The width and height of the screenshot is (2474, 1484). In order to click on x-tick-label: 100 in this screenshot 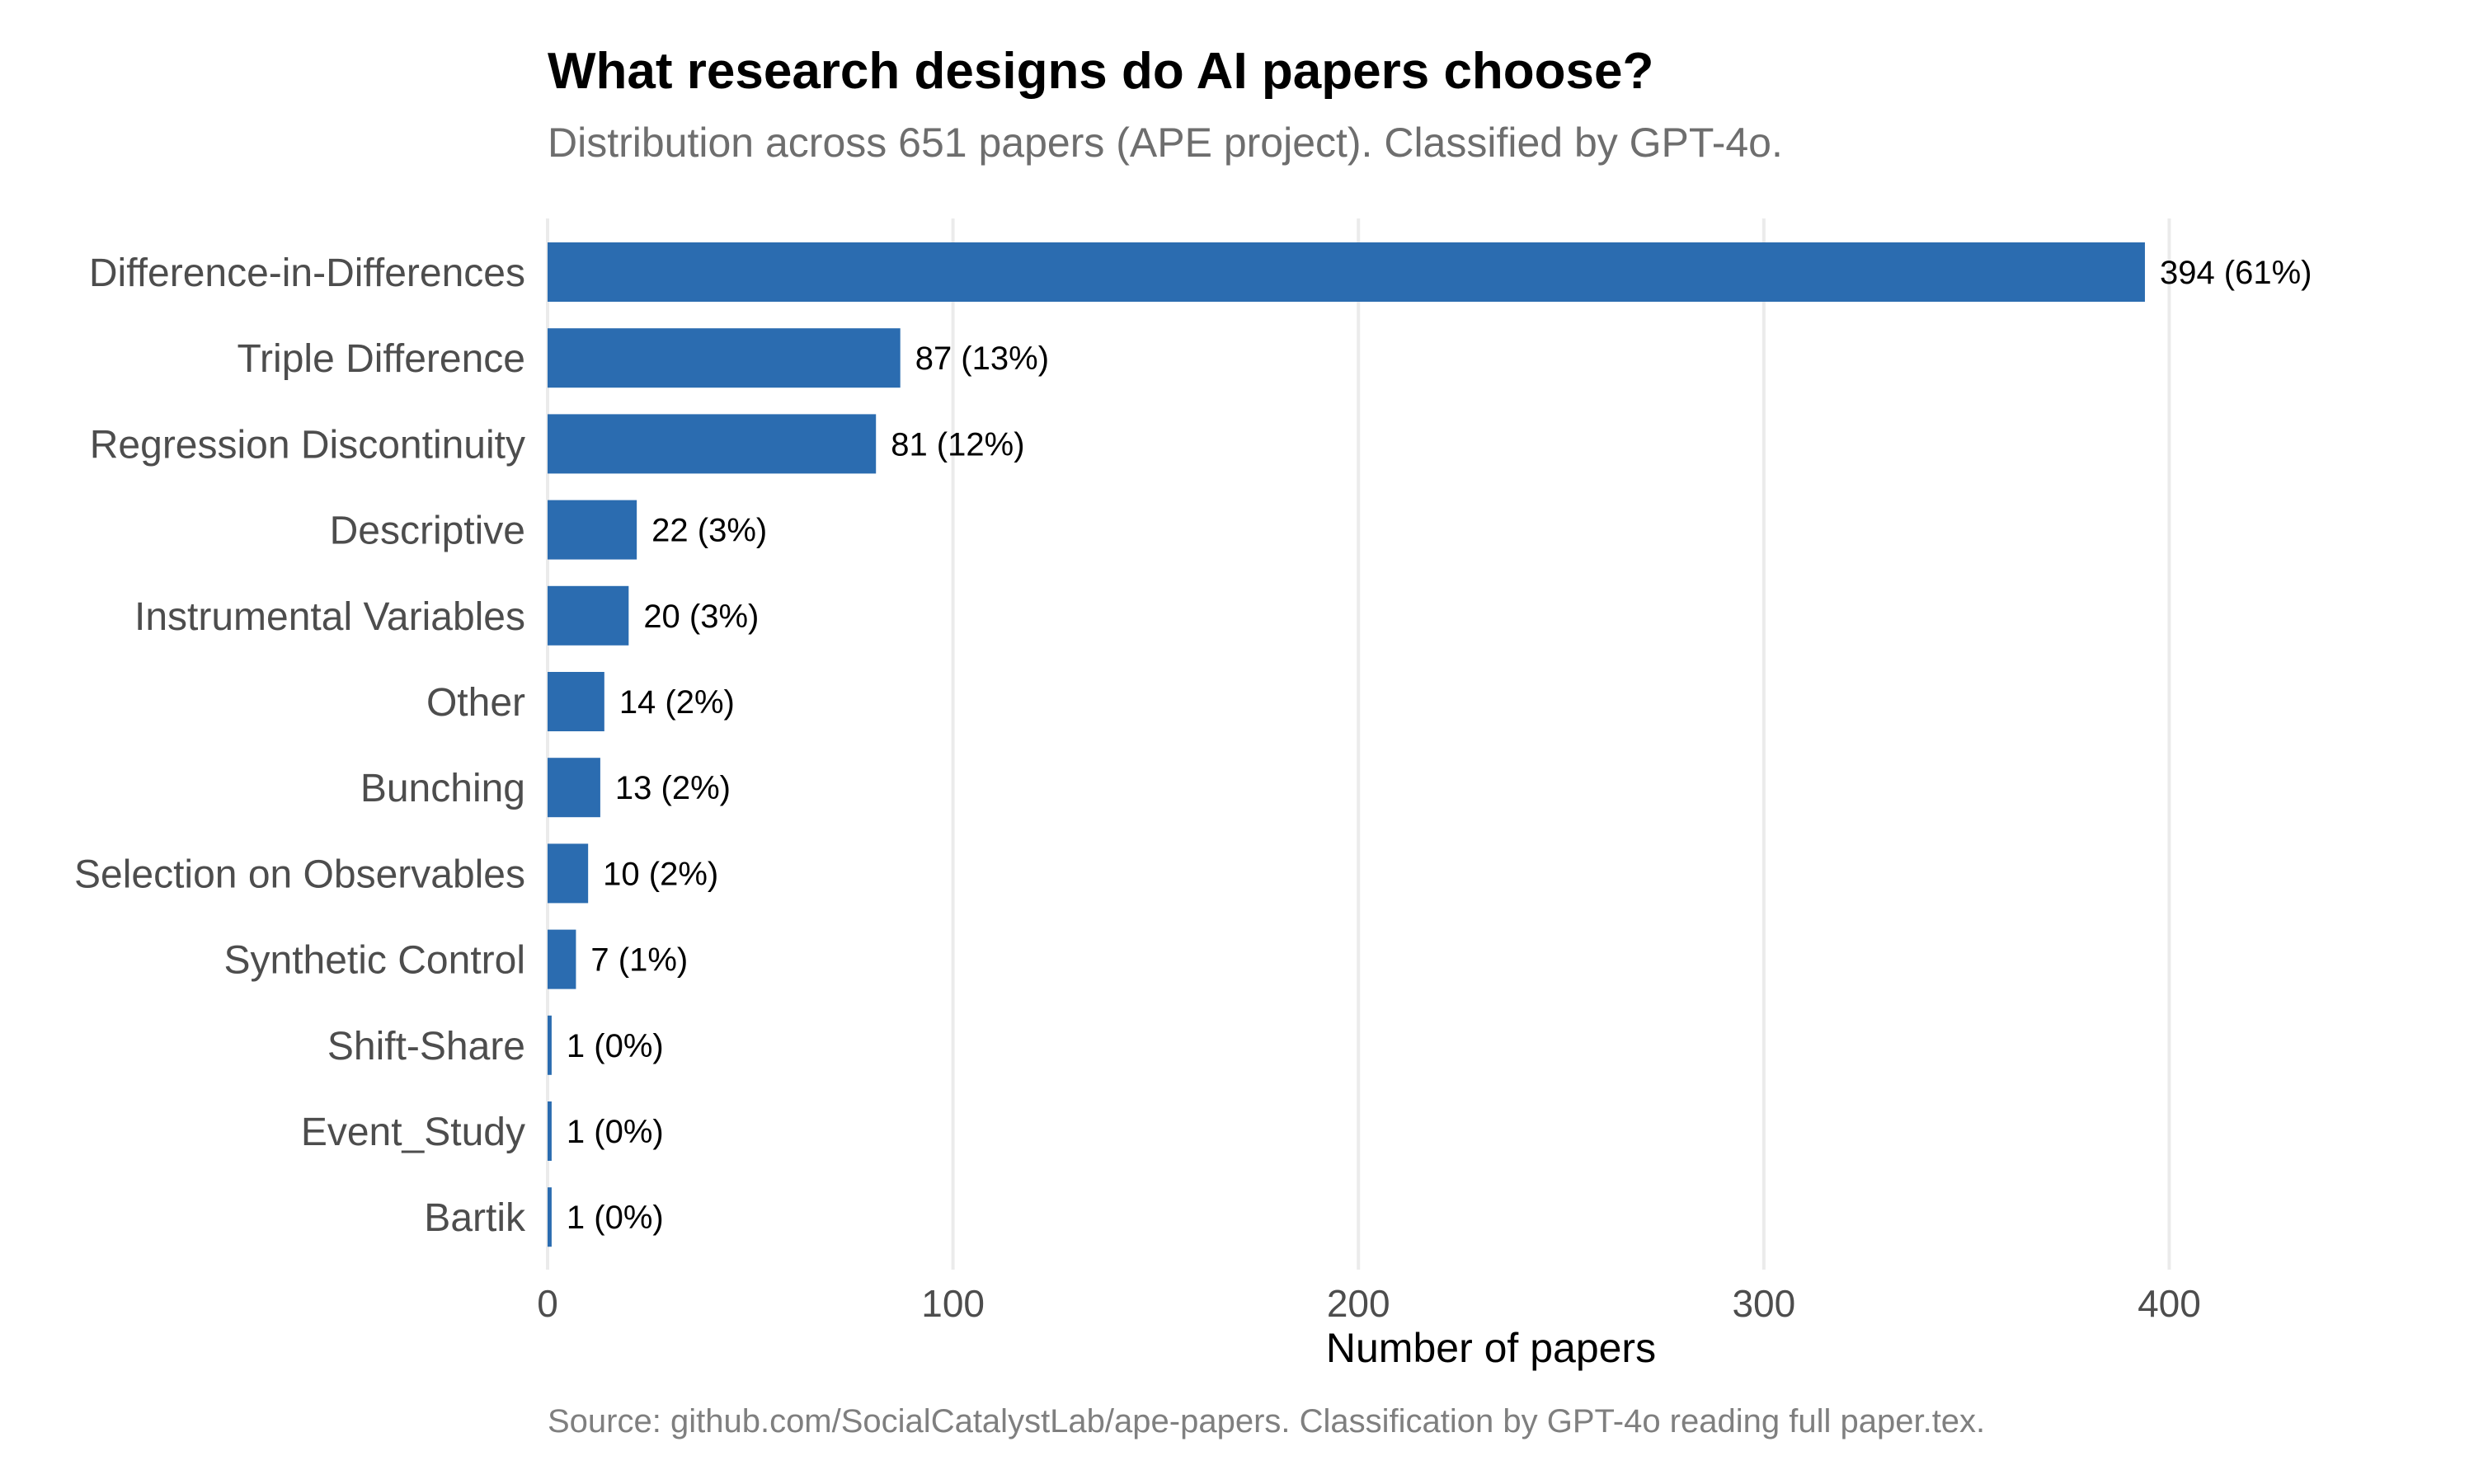, I will do `click(953, 1303)`.